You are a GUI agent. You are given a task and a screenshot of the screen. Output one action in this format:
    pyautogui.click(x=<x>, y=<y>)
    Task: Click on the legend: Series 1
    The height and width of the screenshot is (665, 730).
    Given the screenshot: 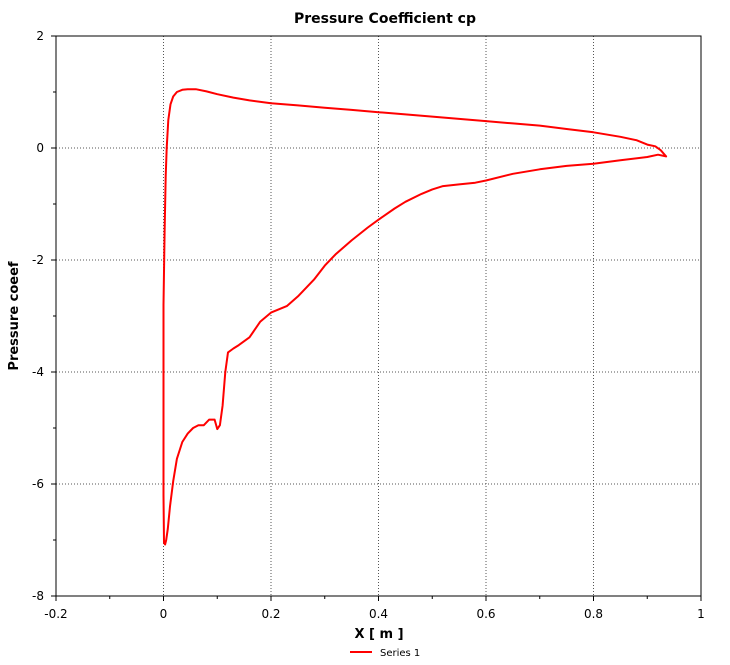 What is the action you would take?
    pyautogui.click(x=385, y=653)
    